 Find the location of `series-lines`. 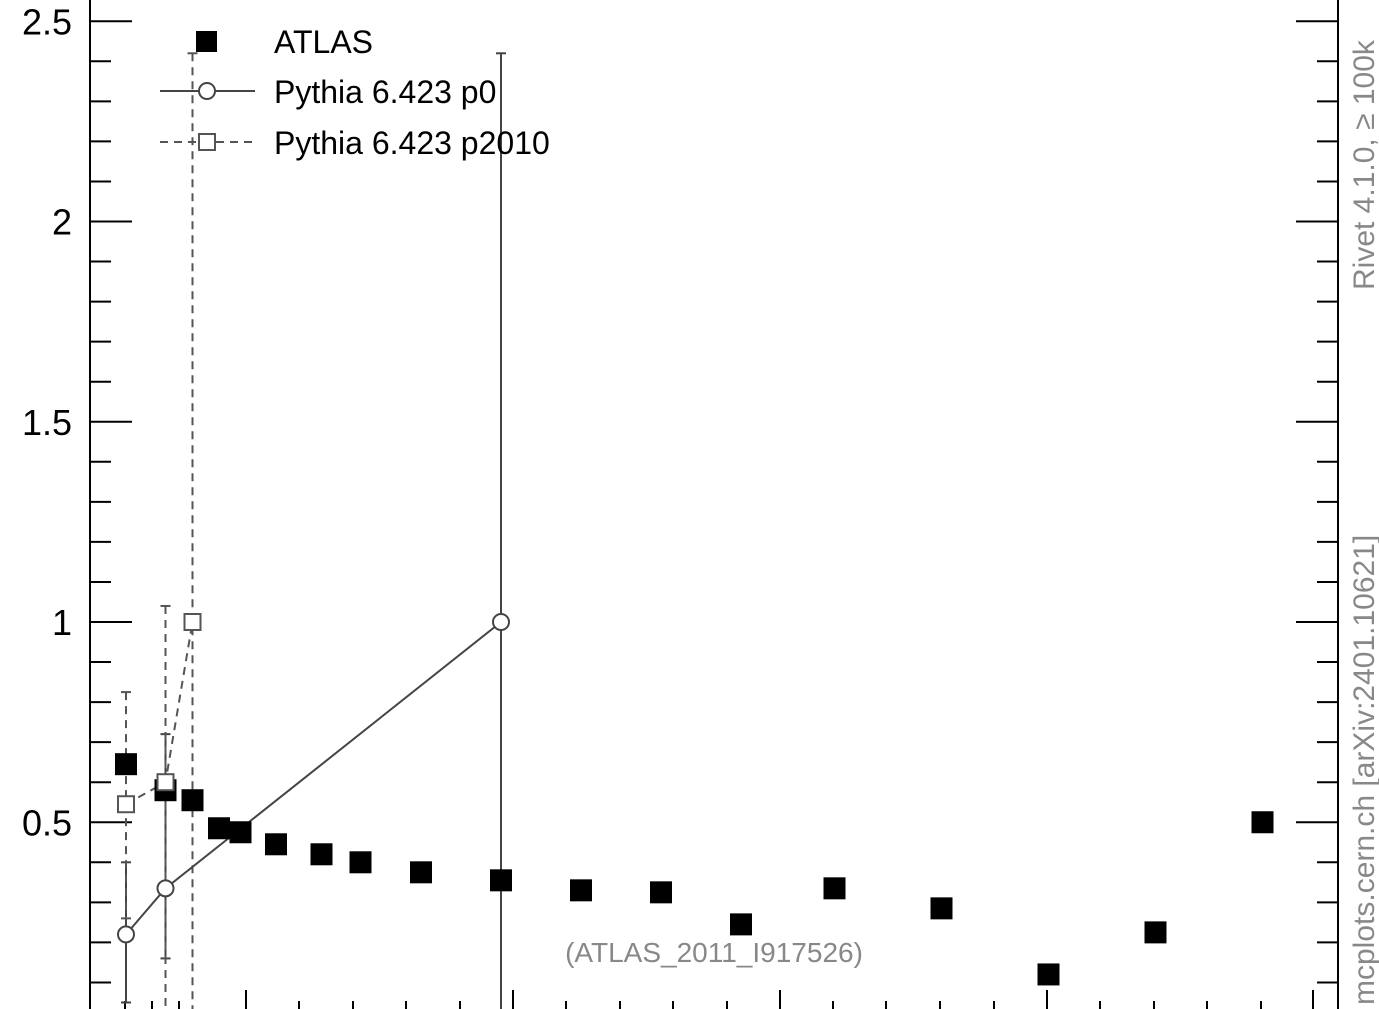

series-lines is located at coordinates (313, 778).